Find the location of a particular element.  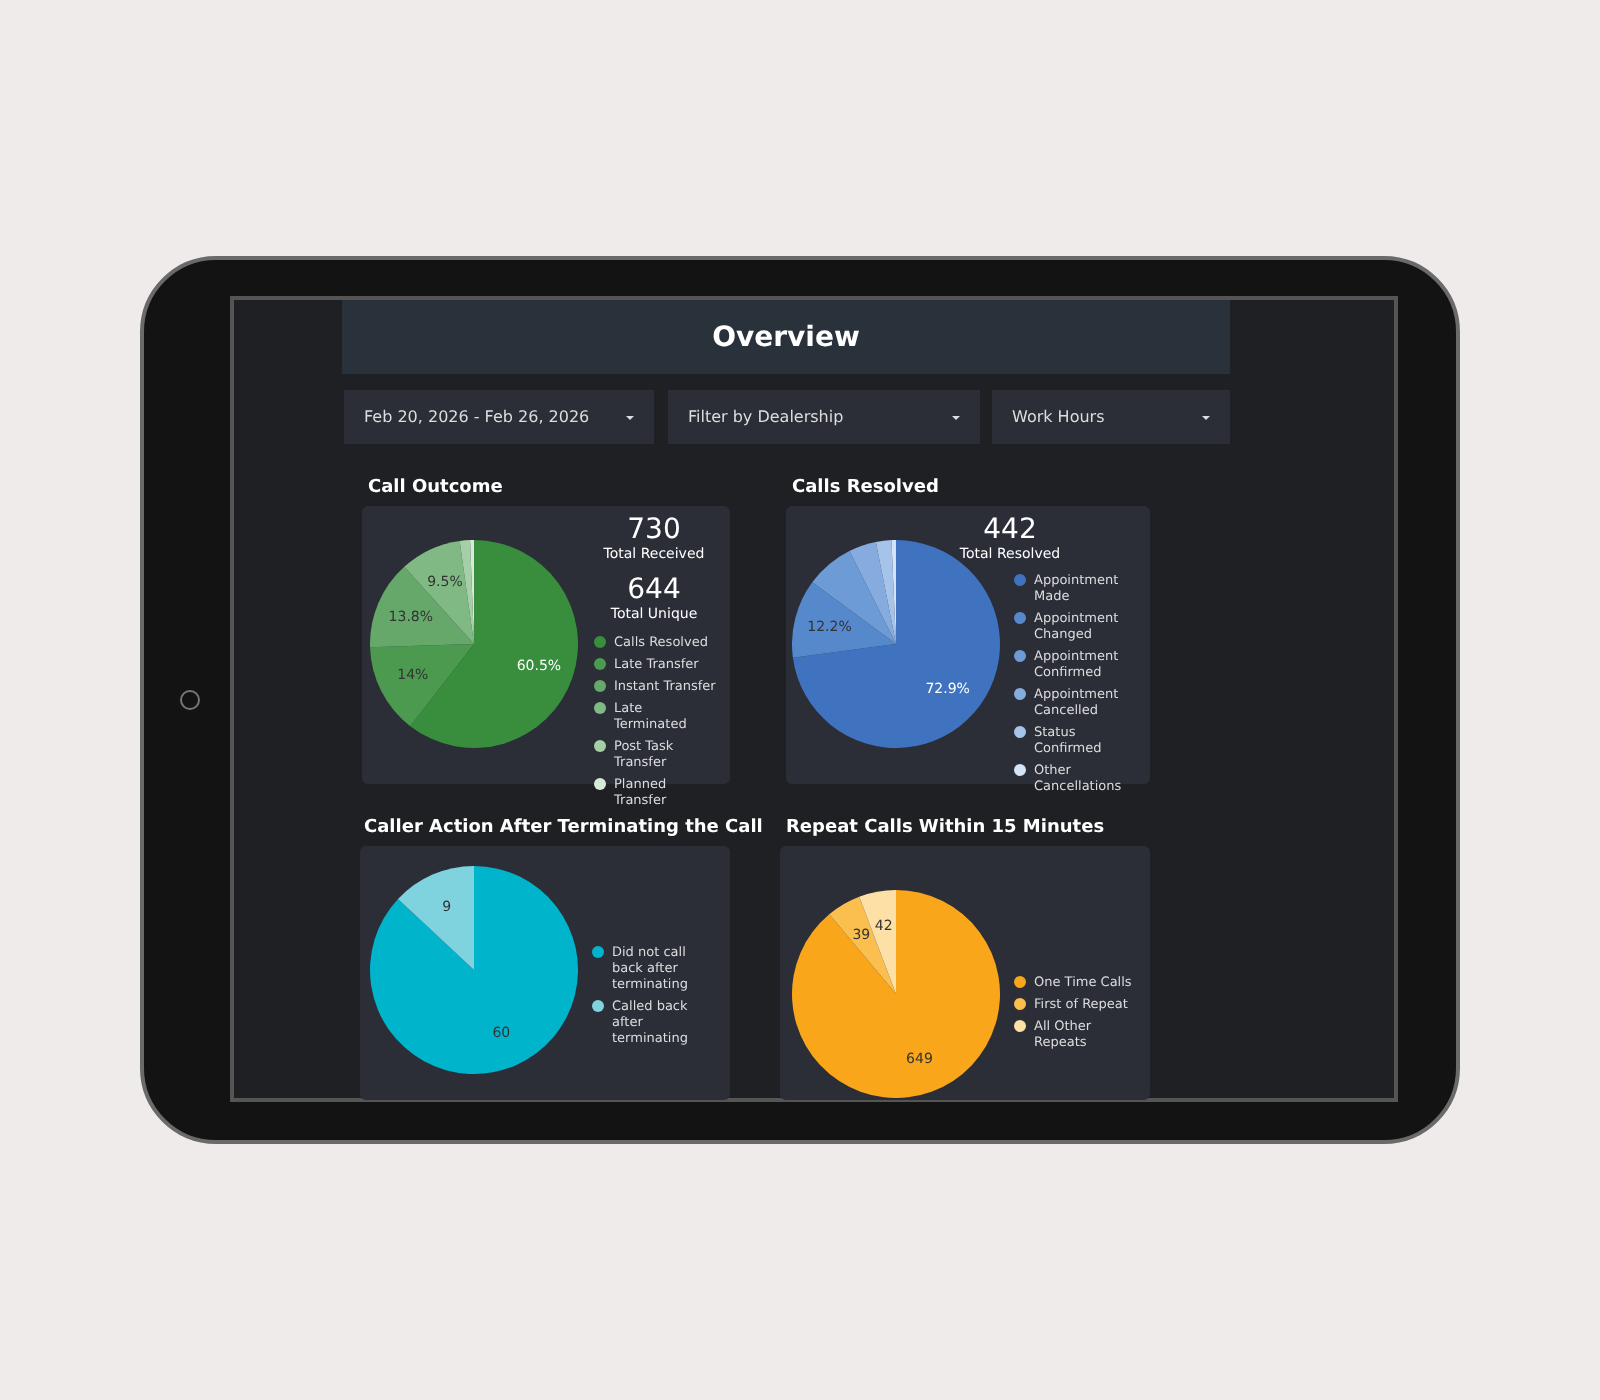

text: Feb 20, 2026 - Feb 26, 2026 is located at coordinates (477, 417).